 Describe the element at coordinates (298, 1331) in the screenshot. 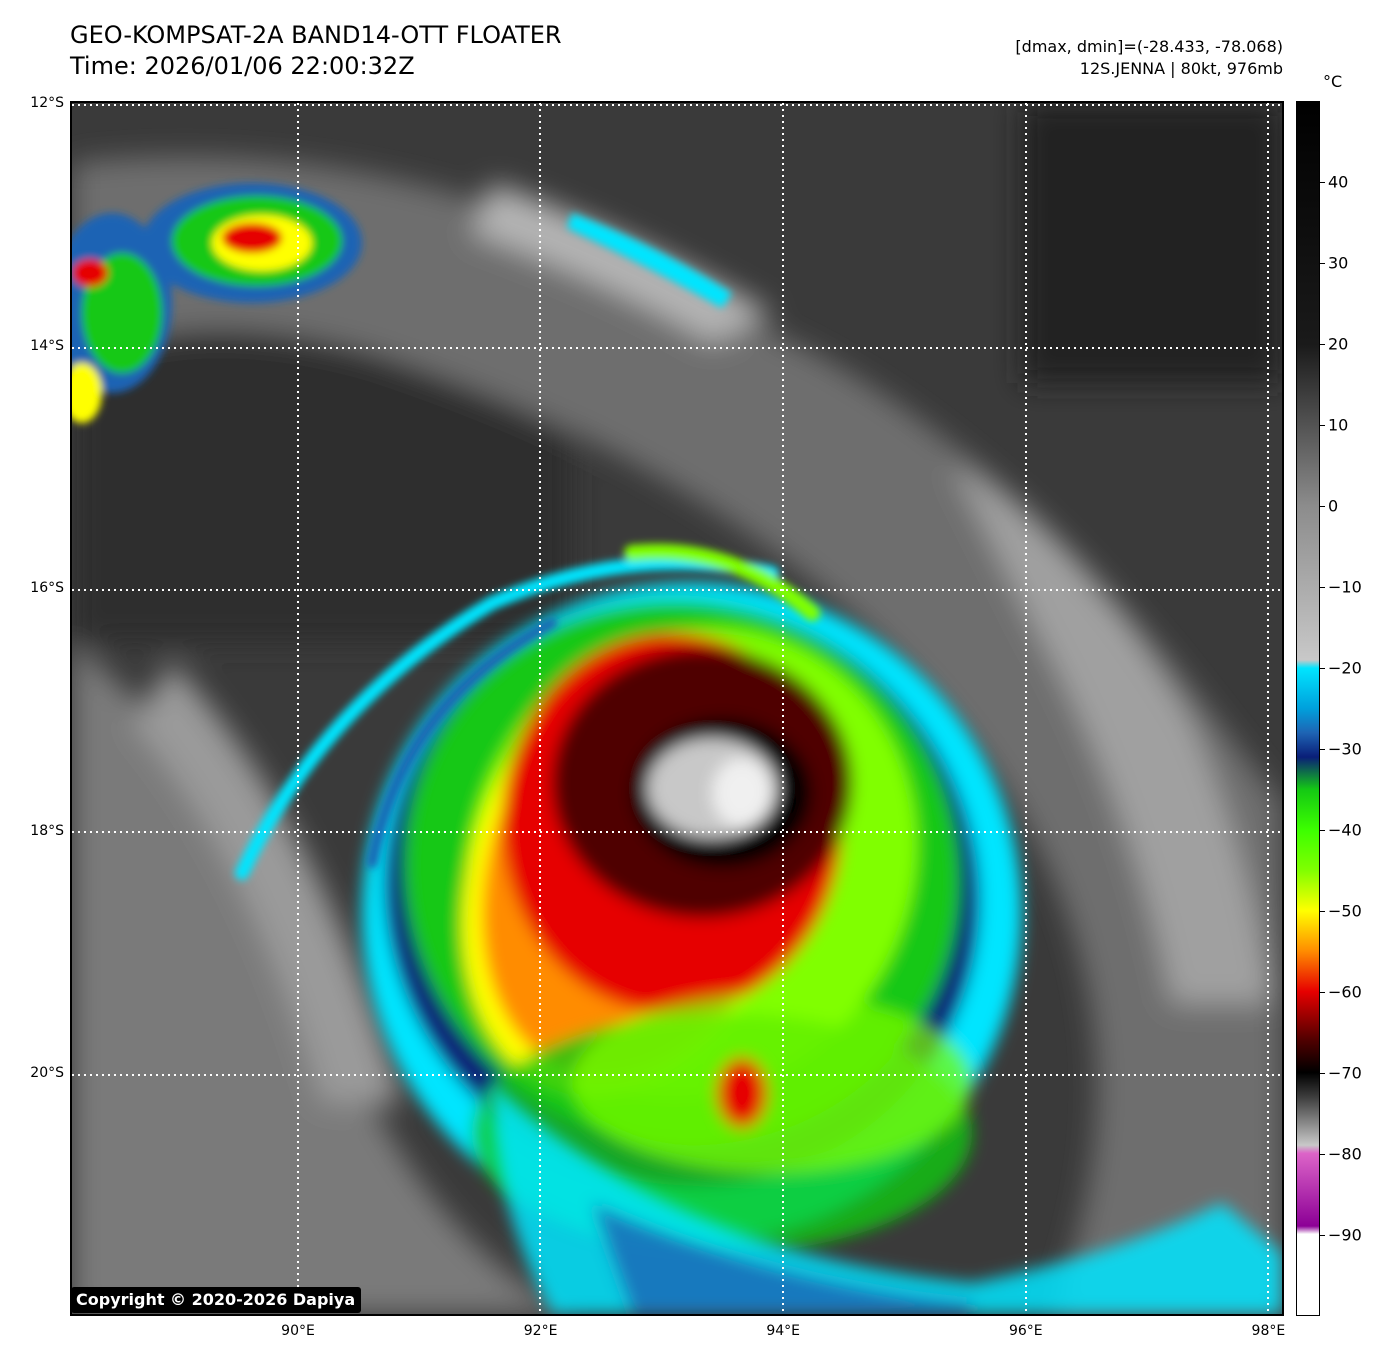

I see `lon-label: 90°E` at that location.